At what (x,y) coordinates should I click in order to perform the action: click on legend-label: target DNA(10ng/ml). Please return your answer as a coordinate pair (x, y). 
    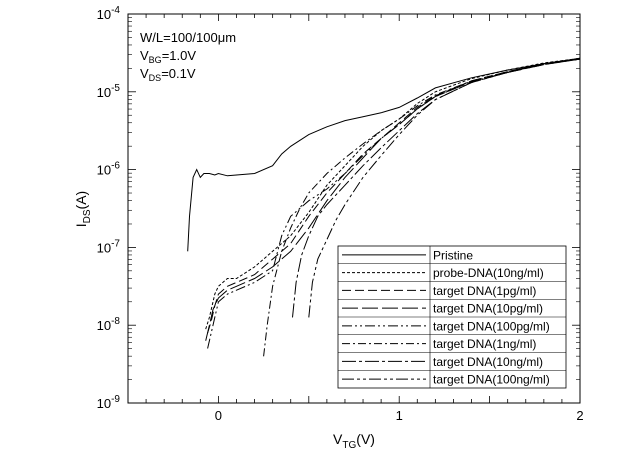
    Looking at the image, I should click on (488, 362).